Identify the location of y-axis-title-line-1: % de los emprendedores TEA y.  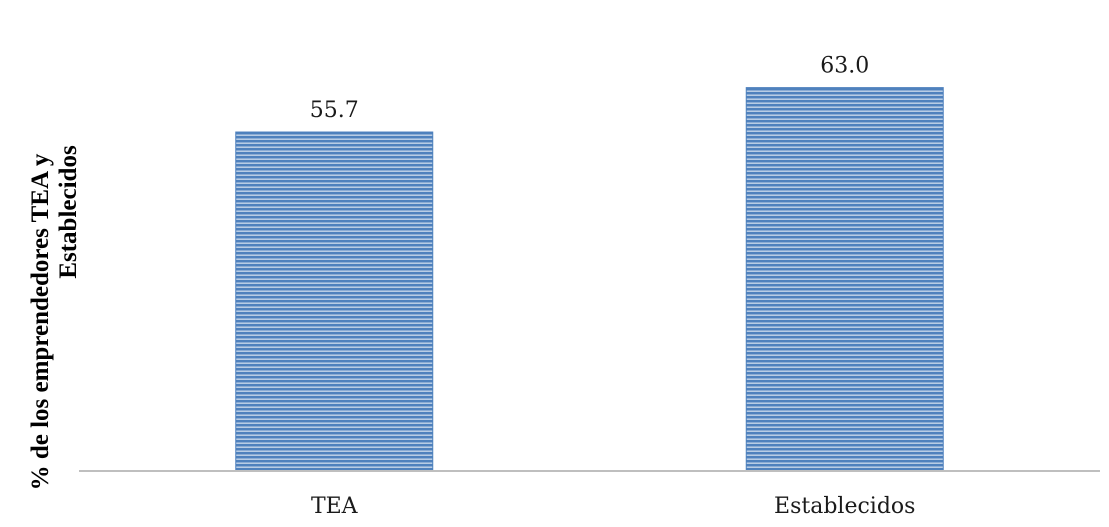
(40, 321).